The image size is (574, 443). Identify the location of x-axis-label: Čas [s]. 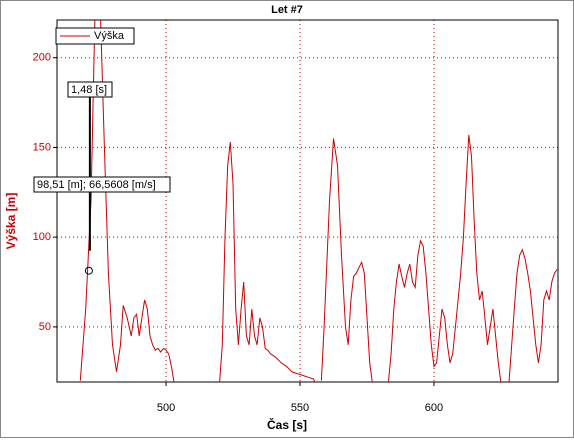
(287, 424).